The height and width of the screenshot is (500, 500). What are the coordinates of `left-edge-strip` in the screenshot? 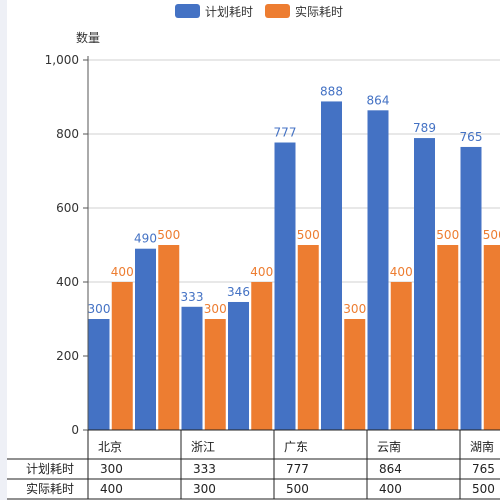 It's located at (3, 250).